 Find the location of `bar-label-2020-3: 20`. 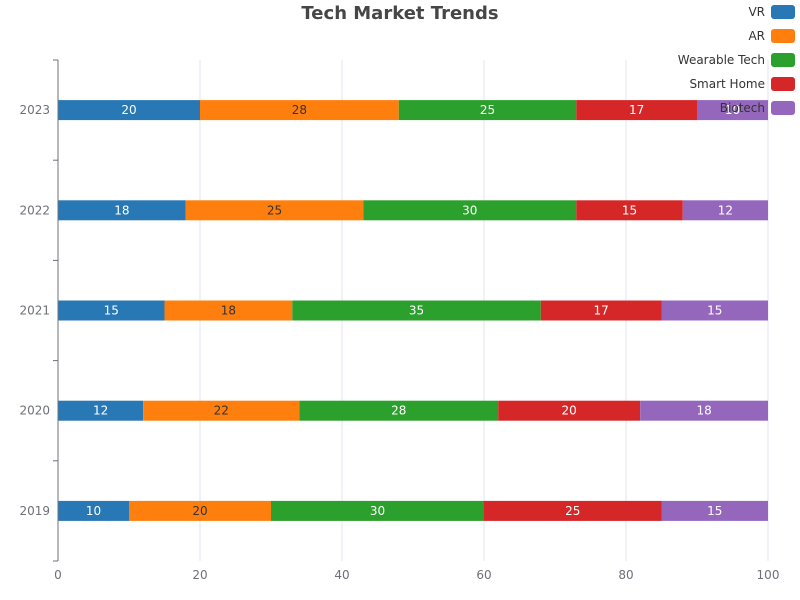

bar-label-2020-3: 20 is located at coordinates (569, 411).